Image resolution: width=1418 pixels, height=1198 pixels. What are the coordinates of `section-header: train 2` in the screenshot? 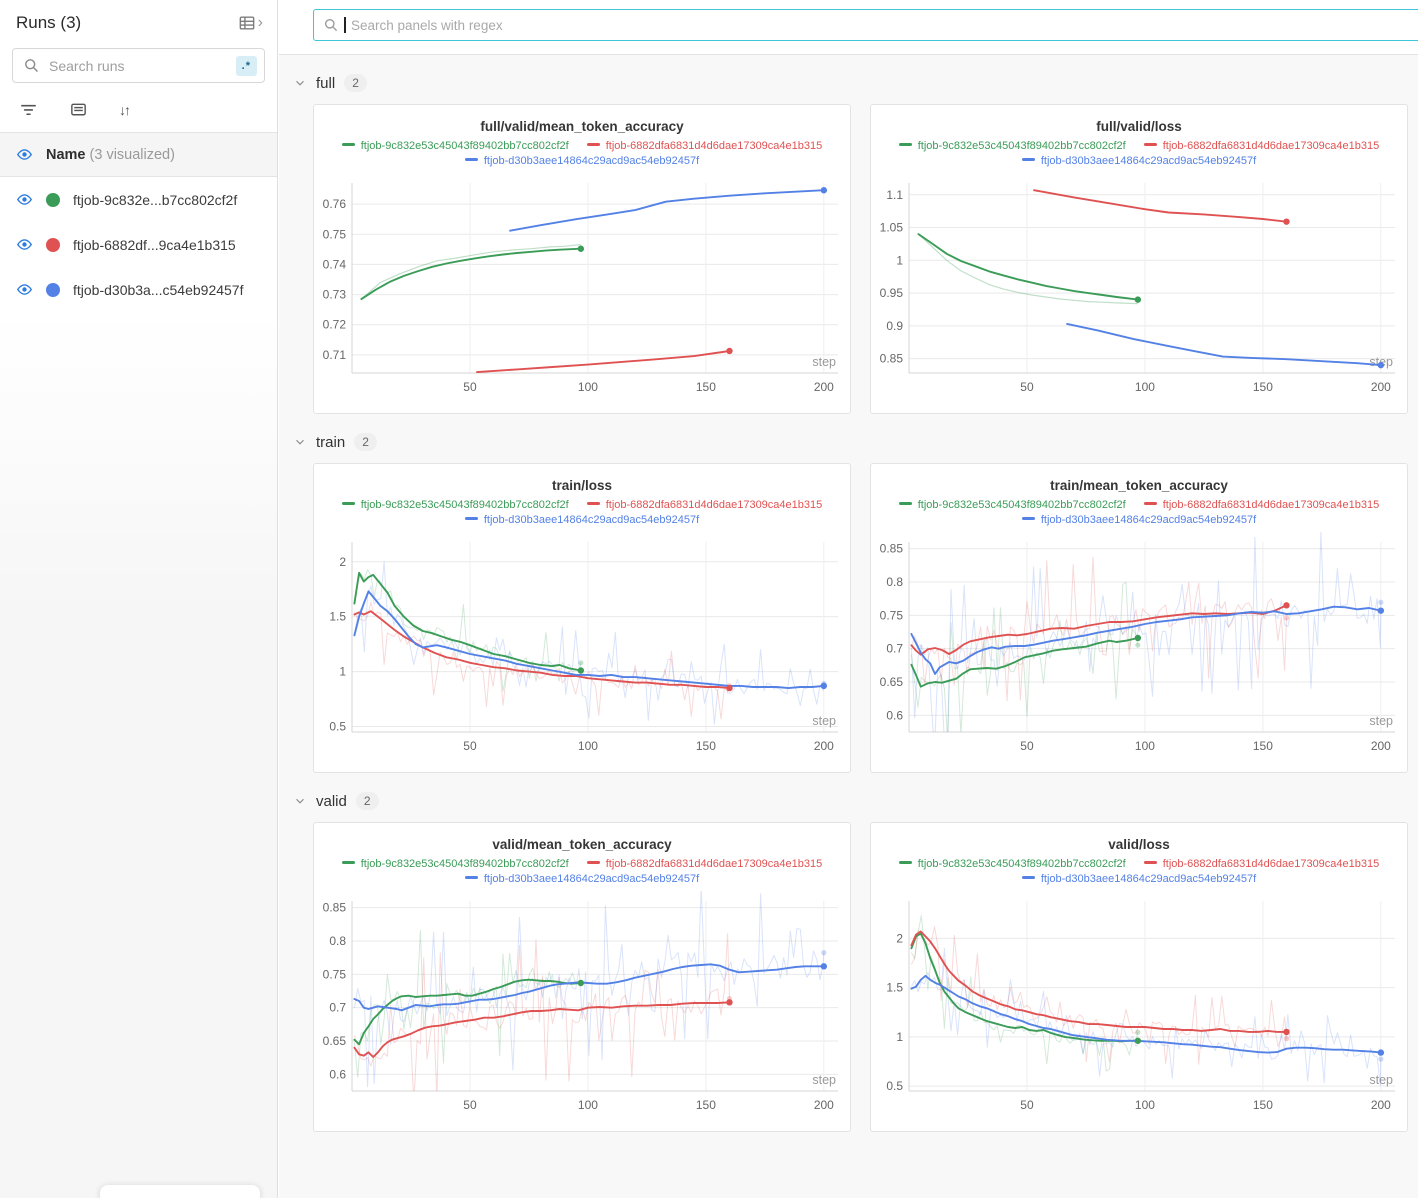 It's located at (855, 439).